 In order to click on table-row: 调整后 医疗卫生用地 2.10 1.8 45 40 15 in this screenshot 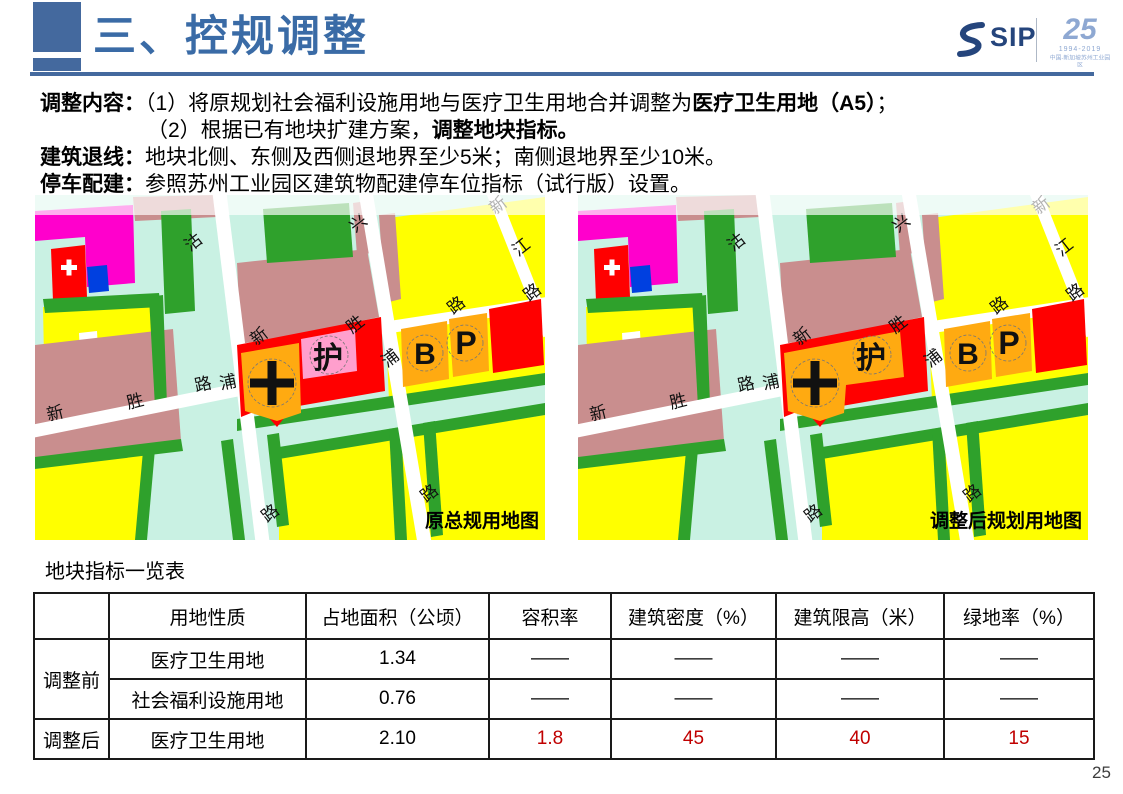, I will do `click(564, 739)`.